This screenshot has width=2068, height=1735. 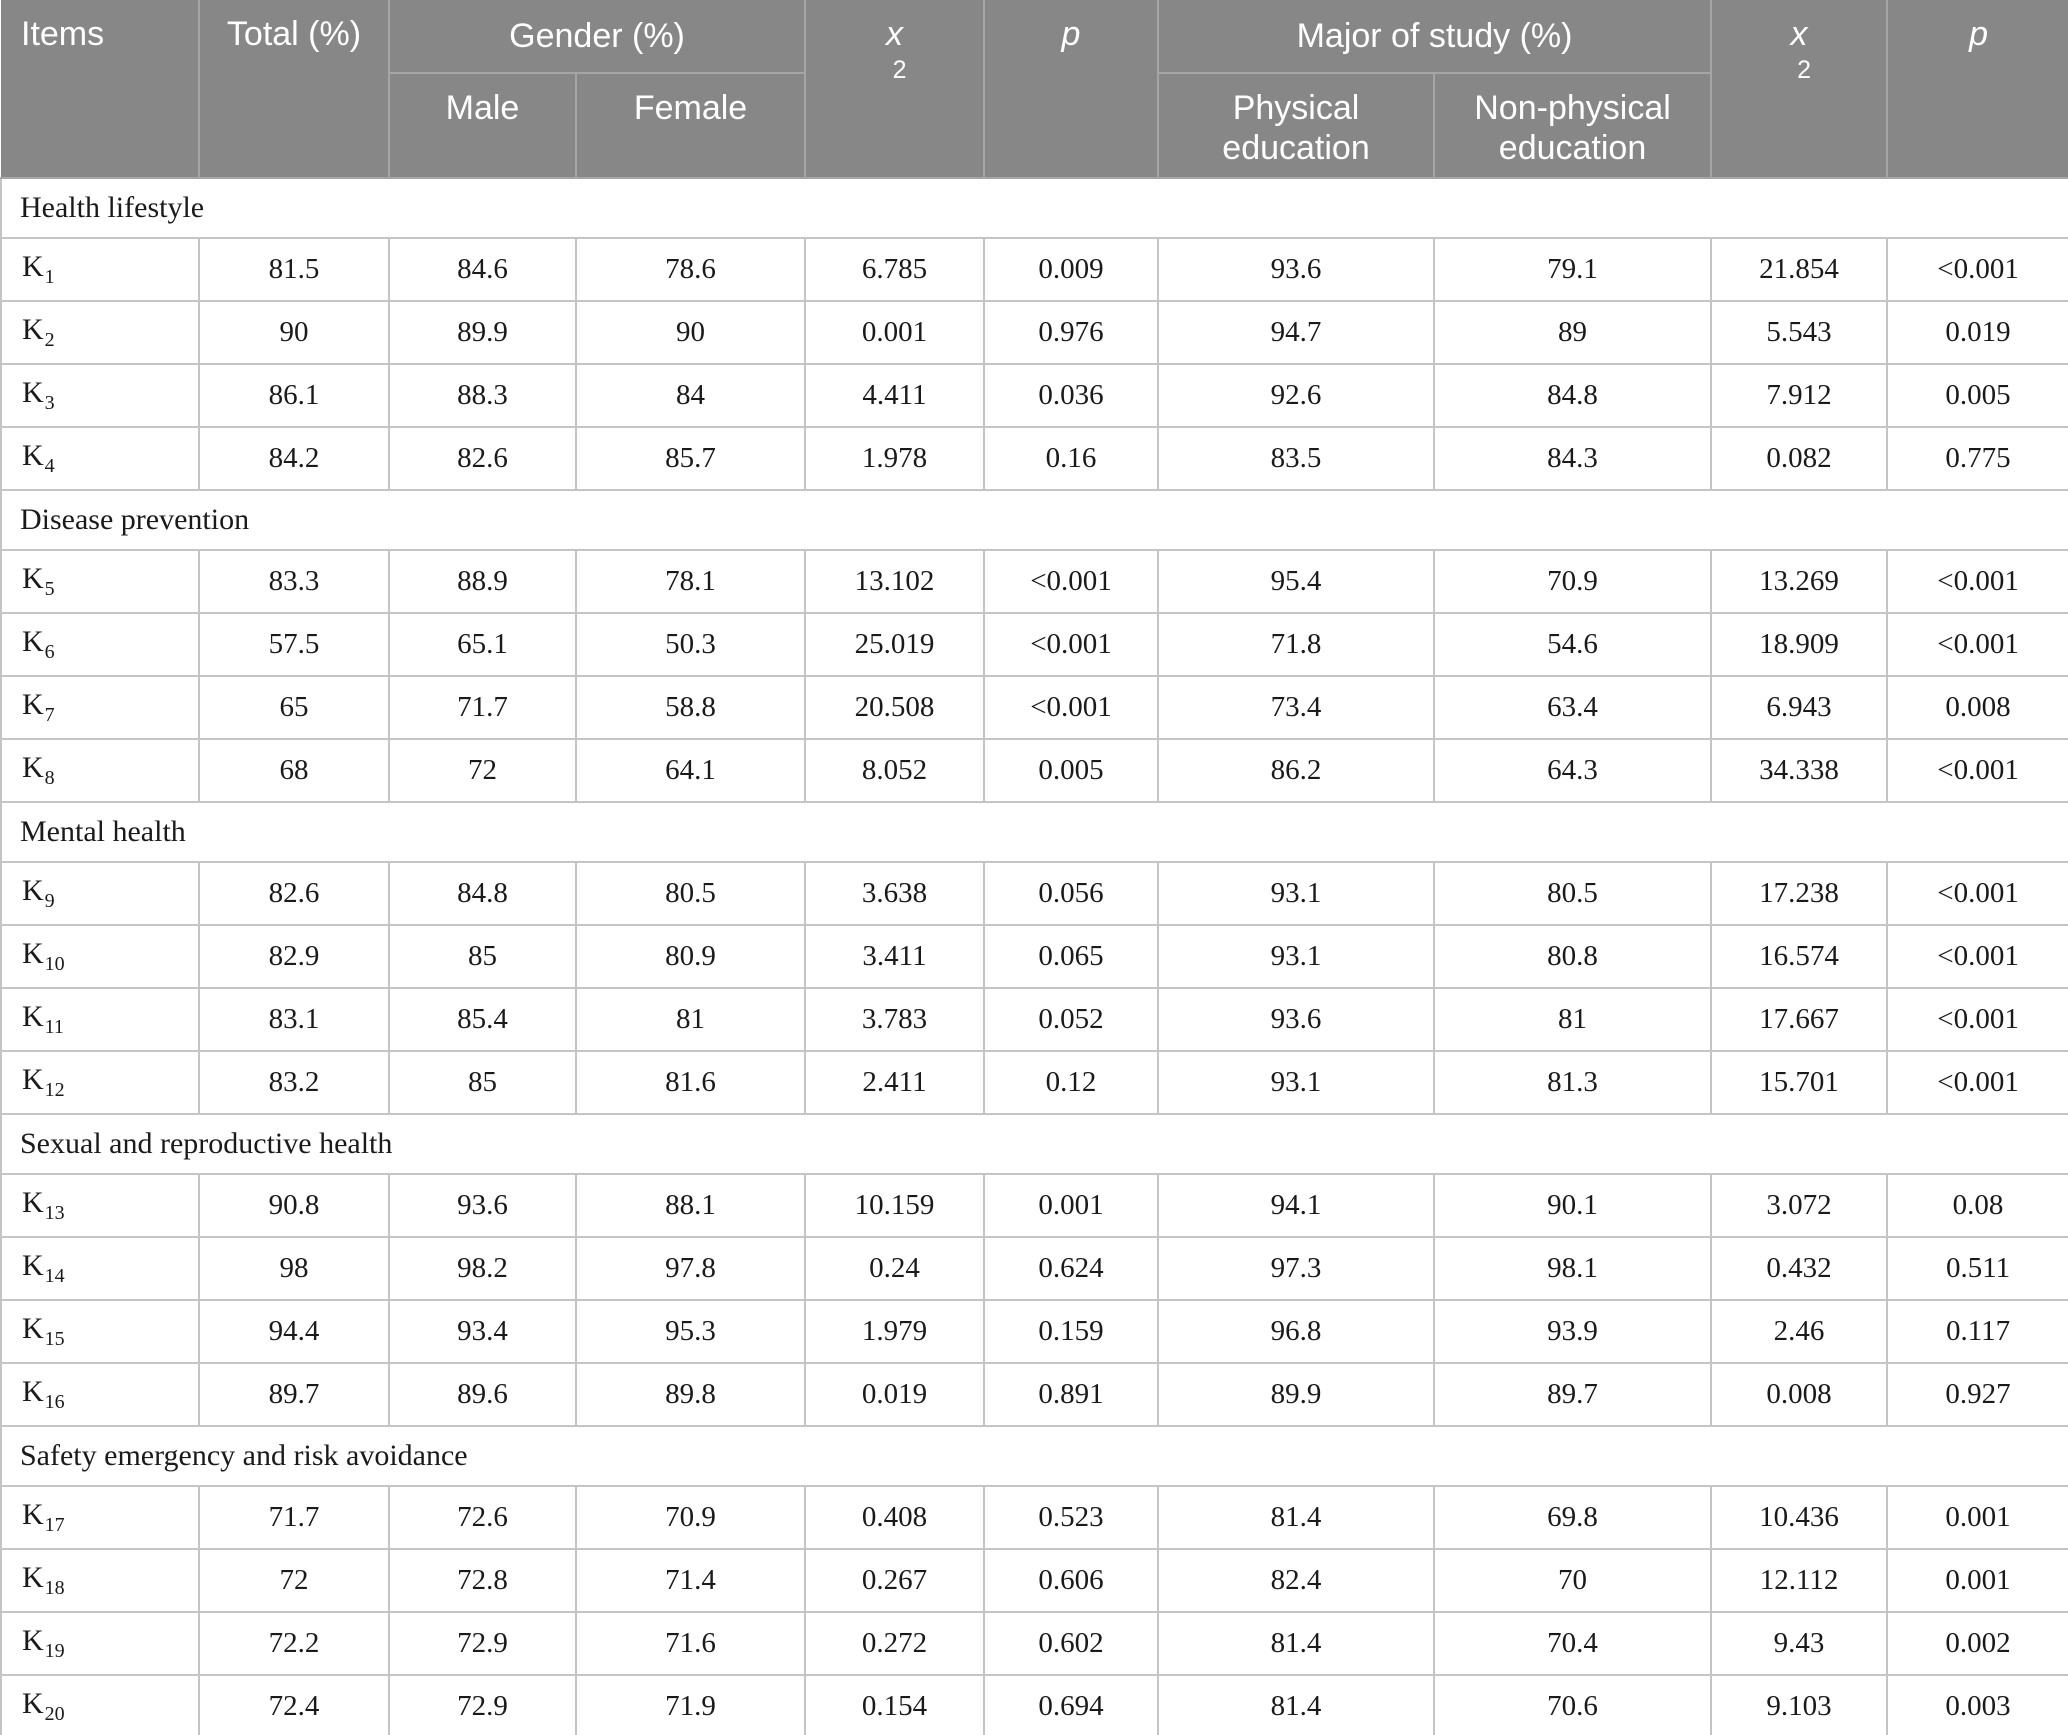 What do you see at coordinates (1071, 1082) in the screenshot?
I see `value-cell: 0.12` at bounding box center [1071, 1082].